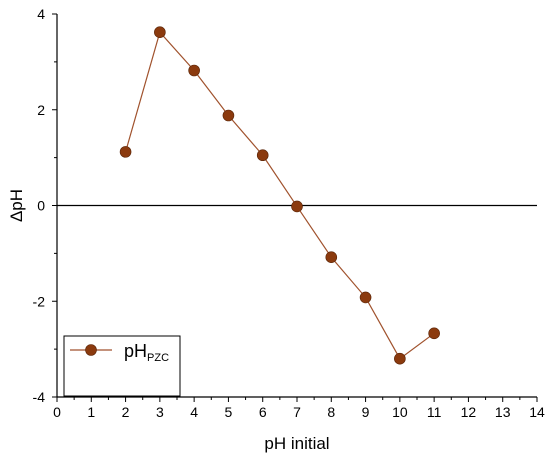 This screenshot has width=550, height=464. What do you see at coordinates (469, 412) in the screenshot?
I see `x-tick-label: 12` at bounding box center [469, 412].